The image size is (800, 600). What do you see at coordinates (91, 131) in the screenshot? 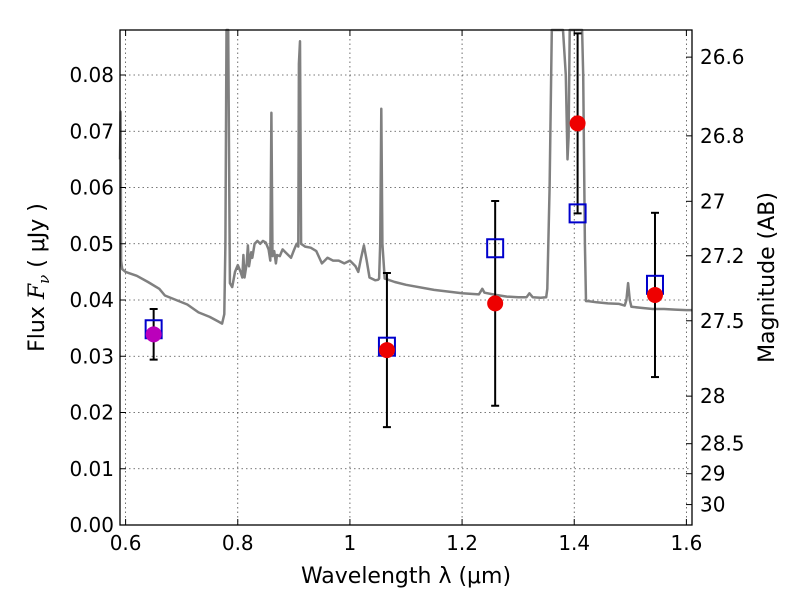
I see `y-tick-label: 0.07` at bounding box center [91, 131].